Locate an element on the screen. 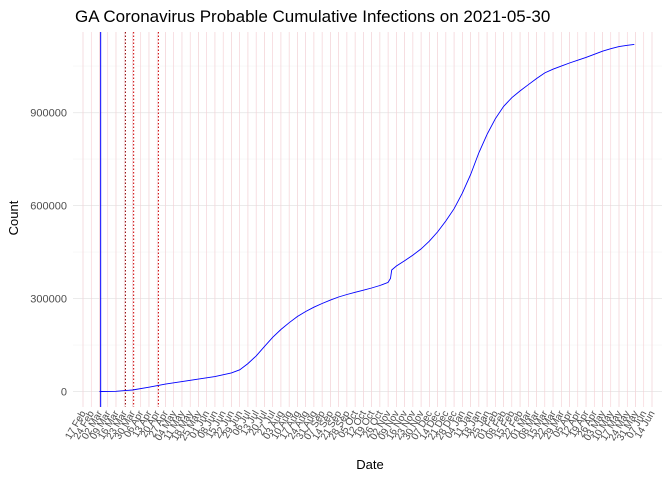 The width and height of the screenshot is (672, 480). y-axis-title: Count is located at coordinates (13, 217).